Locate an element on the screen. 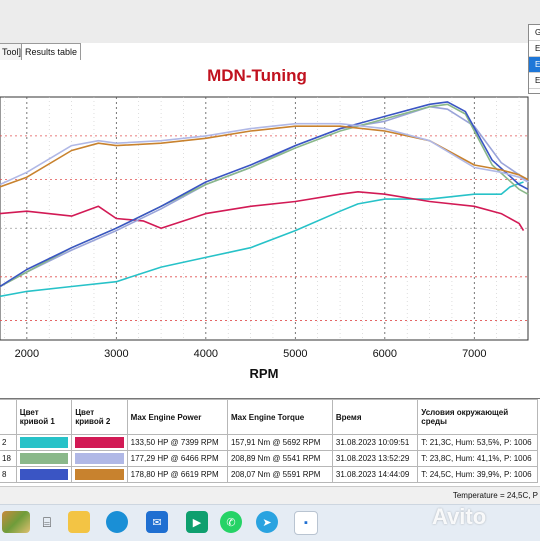 This screenshot has width=540, height=541. x-tick-label: 6000 is located at coordinates (385, 354).